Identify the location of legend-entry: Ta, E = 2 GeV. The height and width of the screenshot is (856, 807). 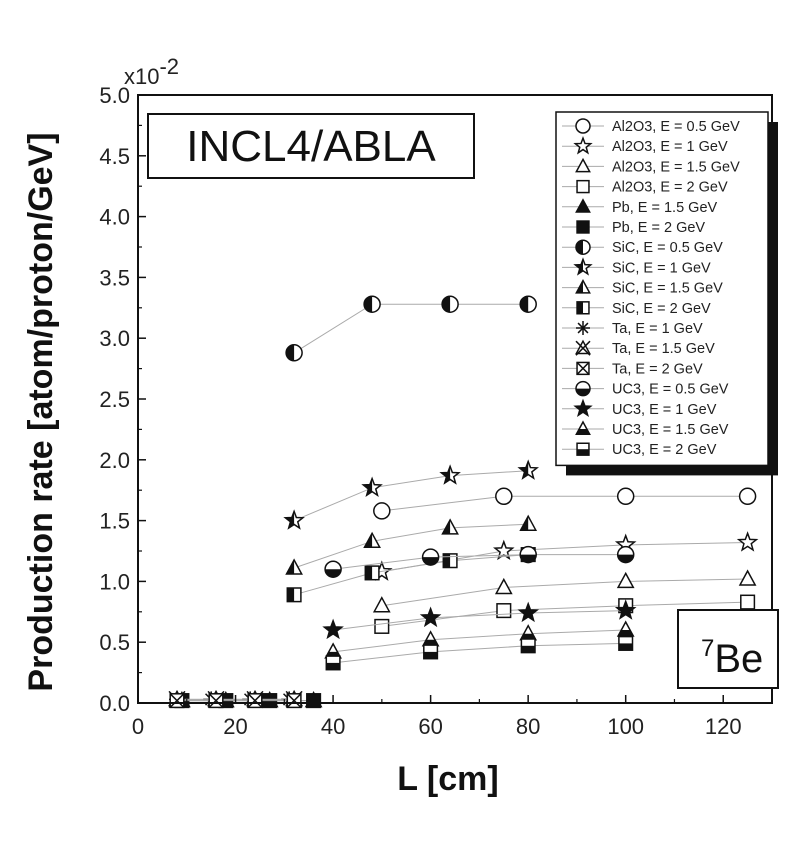
(632, 369).